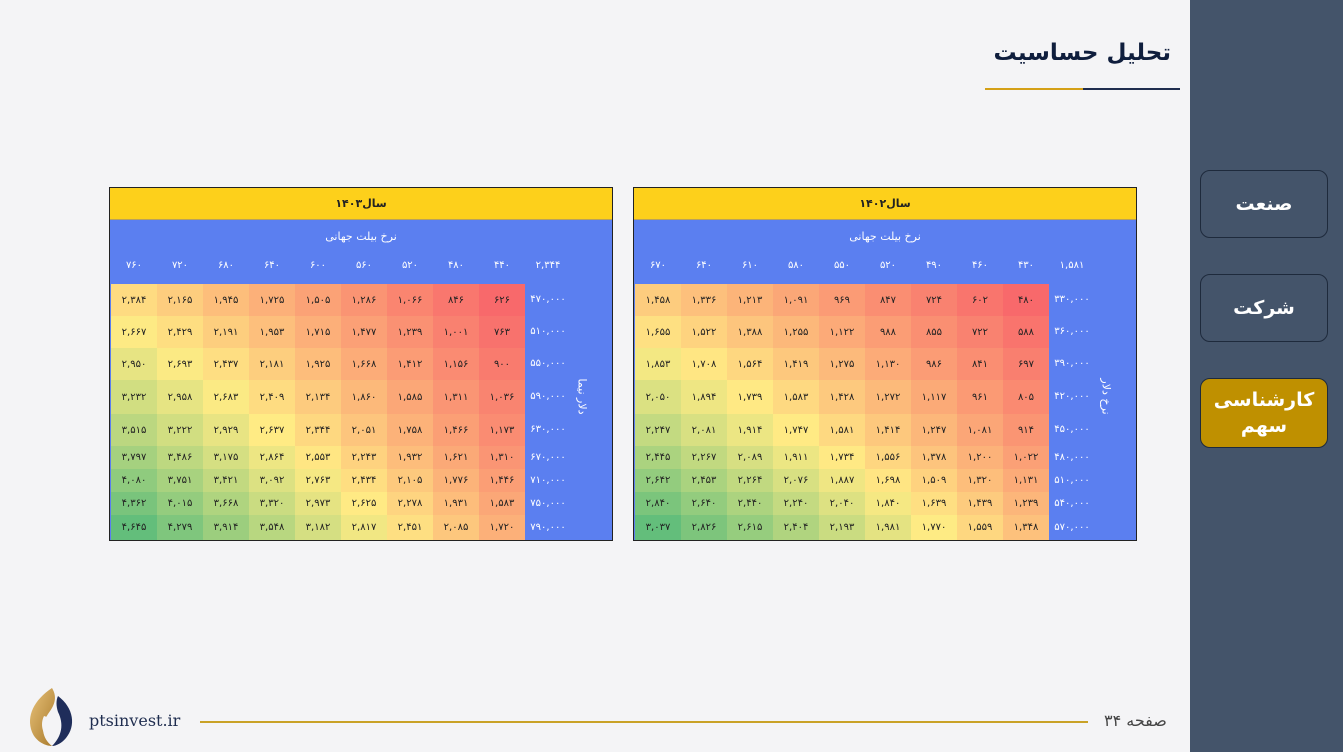  I want to click on heatmap-cell: ۲,۱۹۳, so click(842, 527).